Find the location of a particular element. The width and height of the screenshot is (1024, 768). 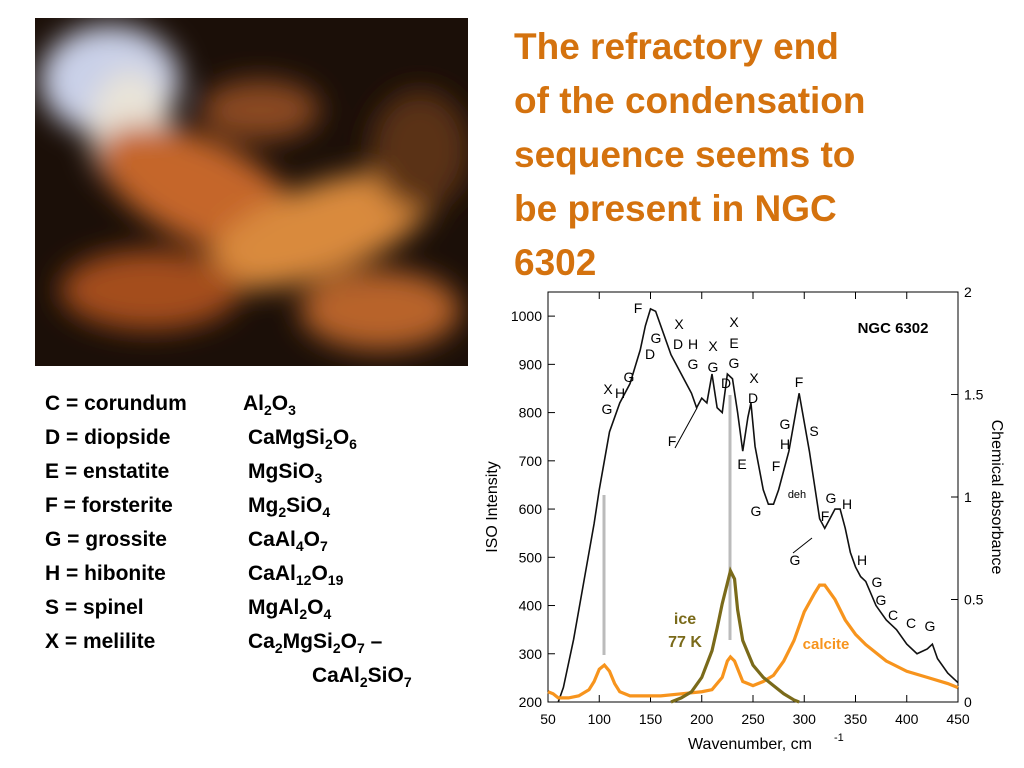

peak-label: deh is located at coordinates (797, 495).